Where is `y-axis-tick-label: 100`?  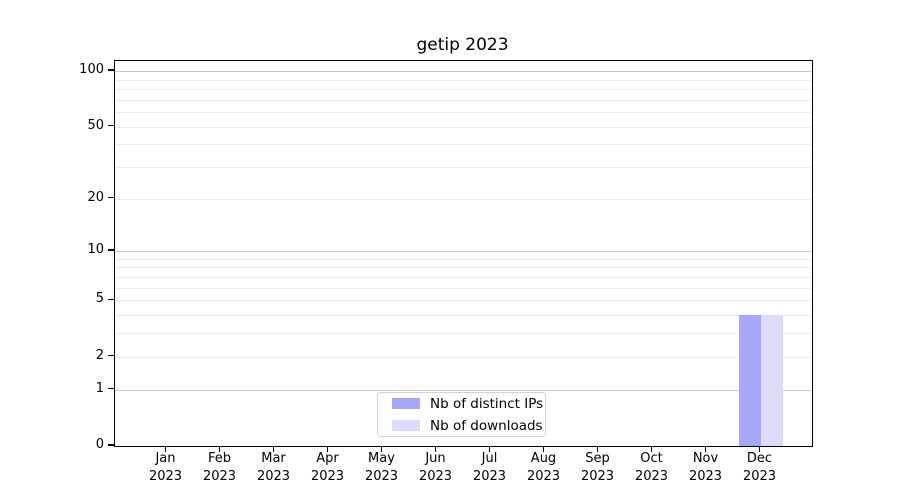
y-axis-tick-label: 100 is located at coordinates (91, 70).